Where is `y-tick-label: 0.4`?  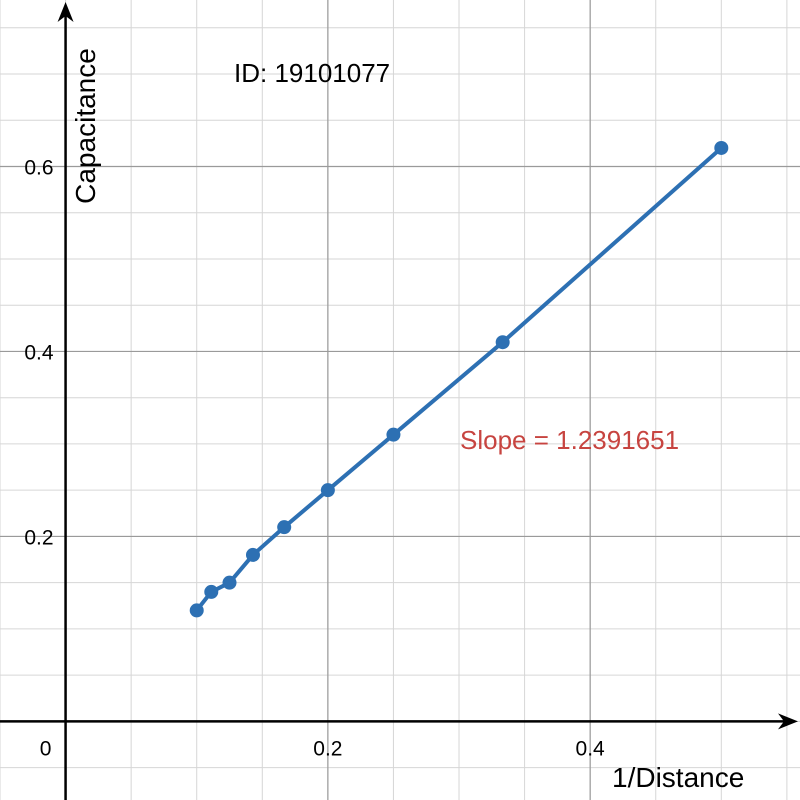
y-tick-label: 0.4 is located at coordinates (39, 352).